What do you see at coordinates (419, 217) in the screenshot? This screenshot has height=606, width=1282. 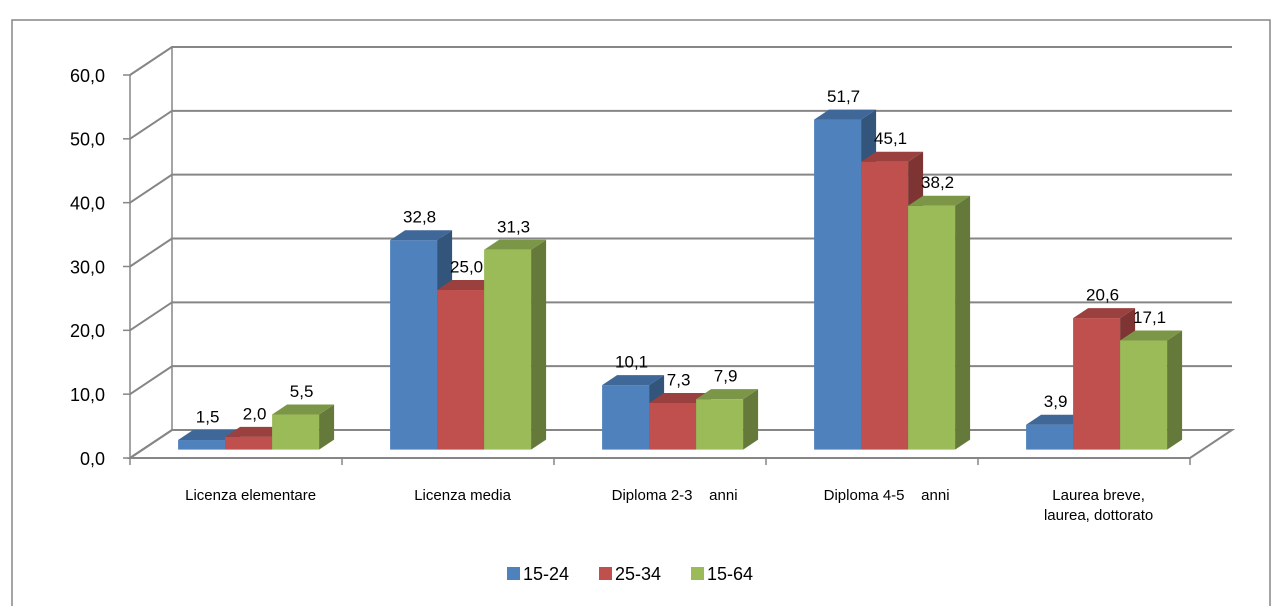 I see `value-label: 32,8` at bounding box center [419, 217].